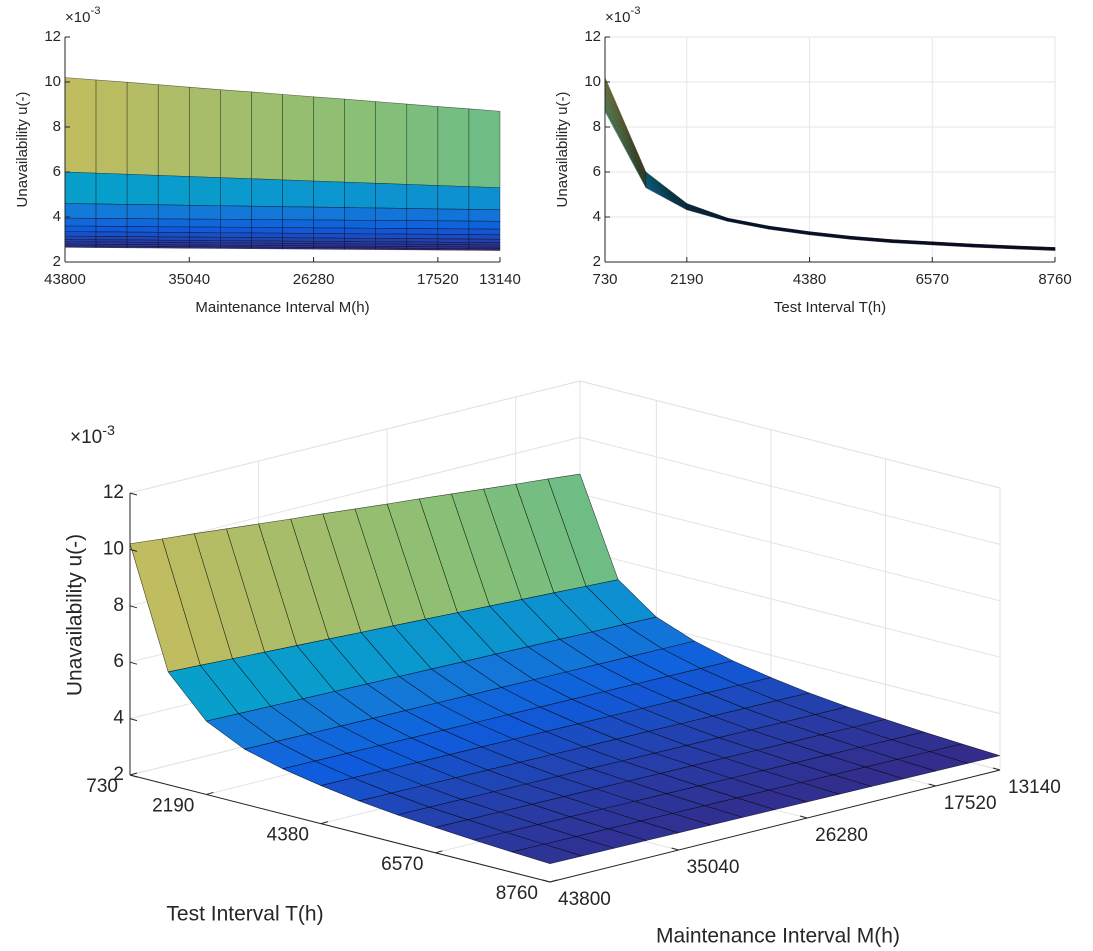  I want to click on y-tick-label: 8760, so click(517, 893).